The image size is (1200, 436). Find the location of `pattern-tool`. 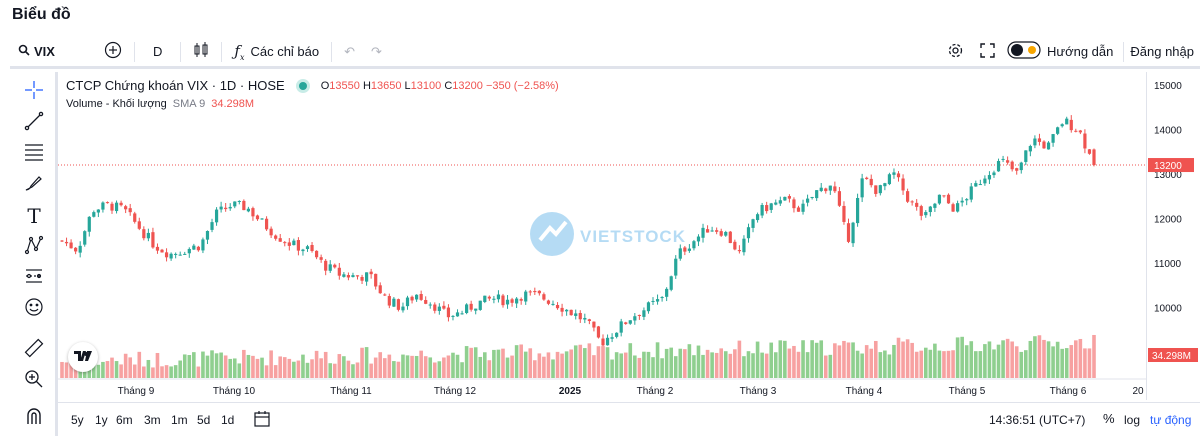

pattern-tool is located at coordinates (34, 247).